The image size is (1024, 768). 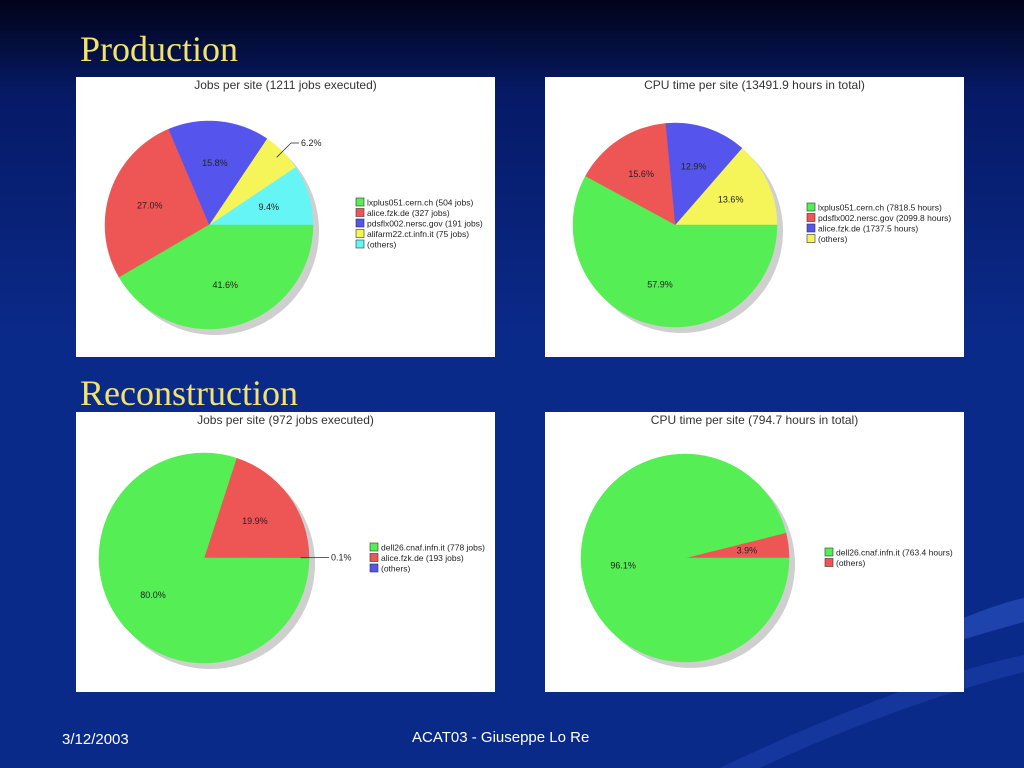 I want to click on slice-value-label: 27.0%, so click(x=150, y=205).